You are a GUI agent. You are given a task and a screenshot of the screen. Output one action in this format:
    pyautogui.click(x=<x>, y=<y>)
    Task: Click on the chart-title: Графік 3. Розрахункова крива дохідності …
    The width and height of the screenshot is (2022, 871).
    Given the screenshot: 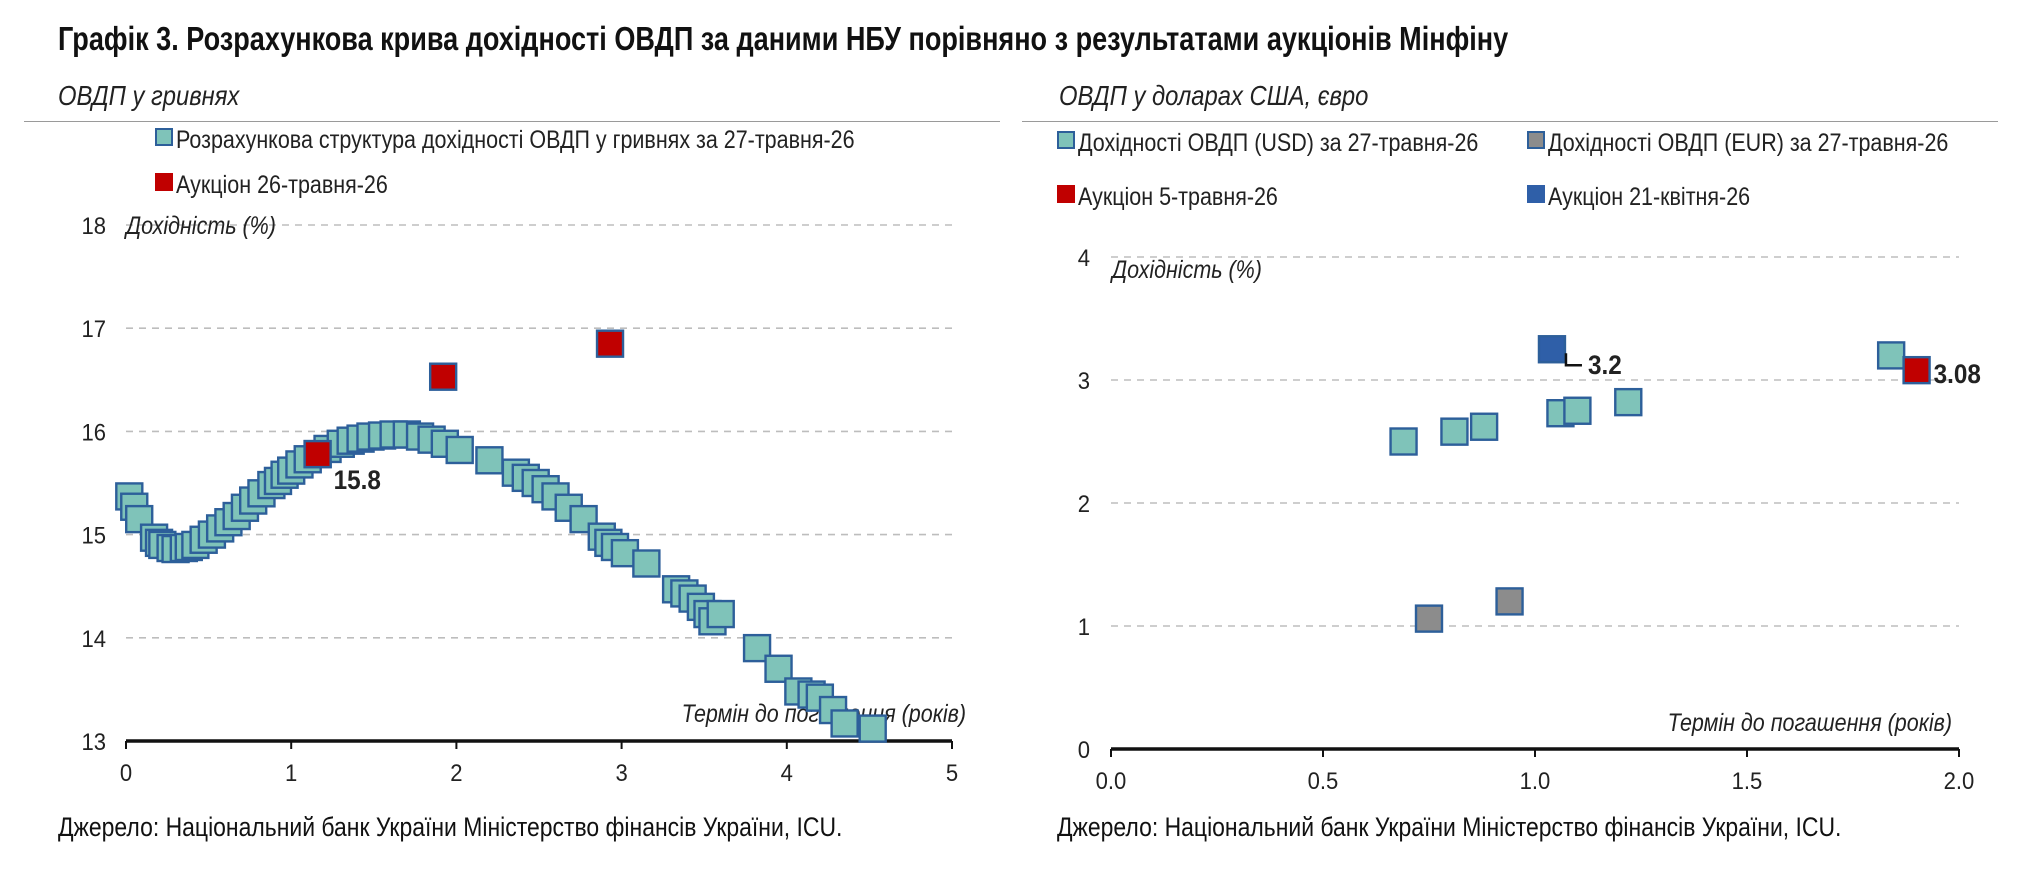 What is the action you would take?
    pyautogui.click(x=783, y=38)
    